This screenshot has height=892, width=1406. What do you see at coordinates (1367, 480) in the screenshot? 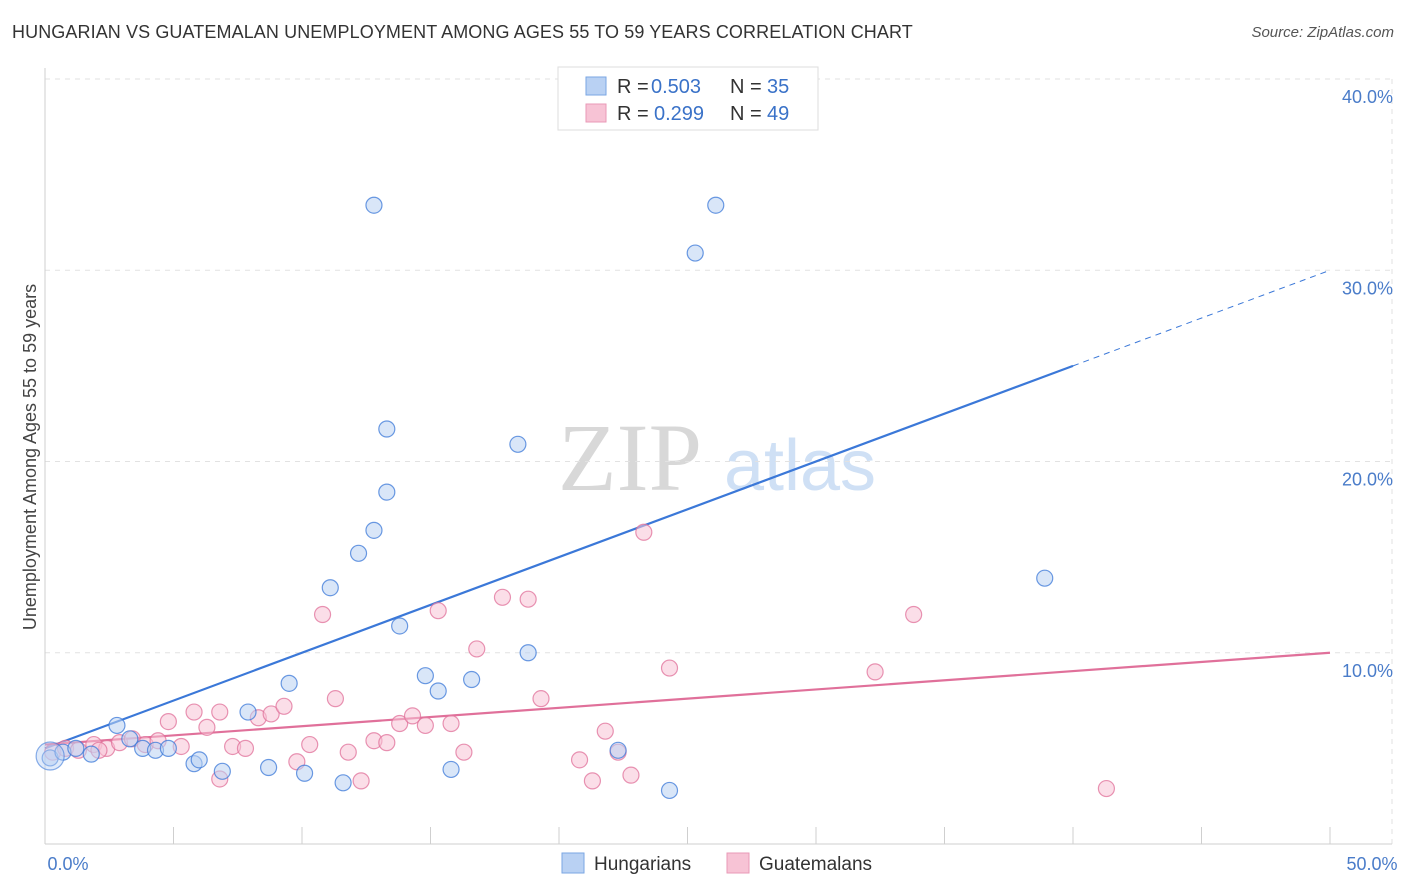
I see `y-tick-label-1: 20.0%` at bounding box center [1367, 480].